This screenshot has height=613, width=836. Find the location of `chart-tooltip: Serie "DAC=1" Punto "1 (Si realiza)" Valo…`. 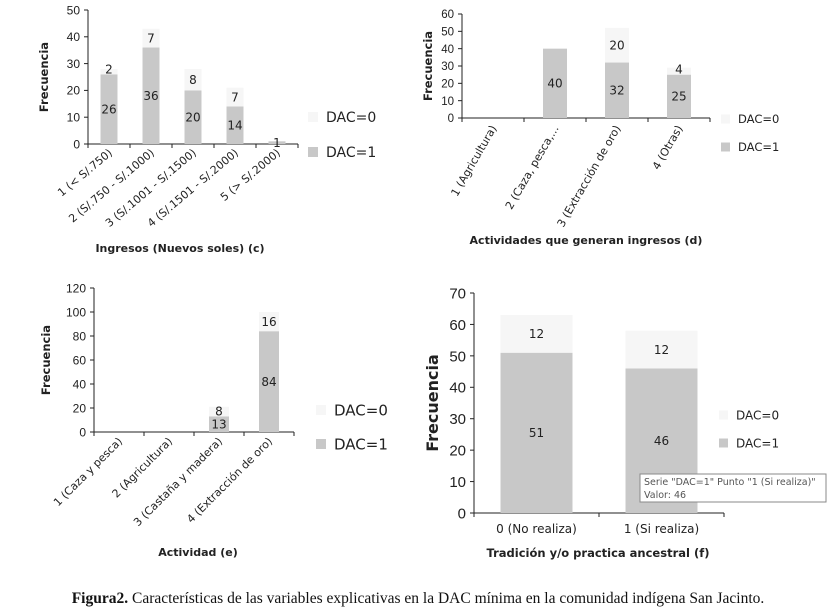

chart-tooltip: Serie "DAC=1" Punto "1 (Si realiza)" Valo… is located at coordinates (733, 488).